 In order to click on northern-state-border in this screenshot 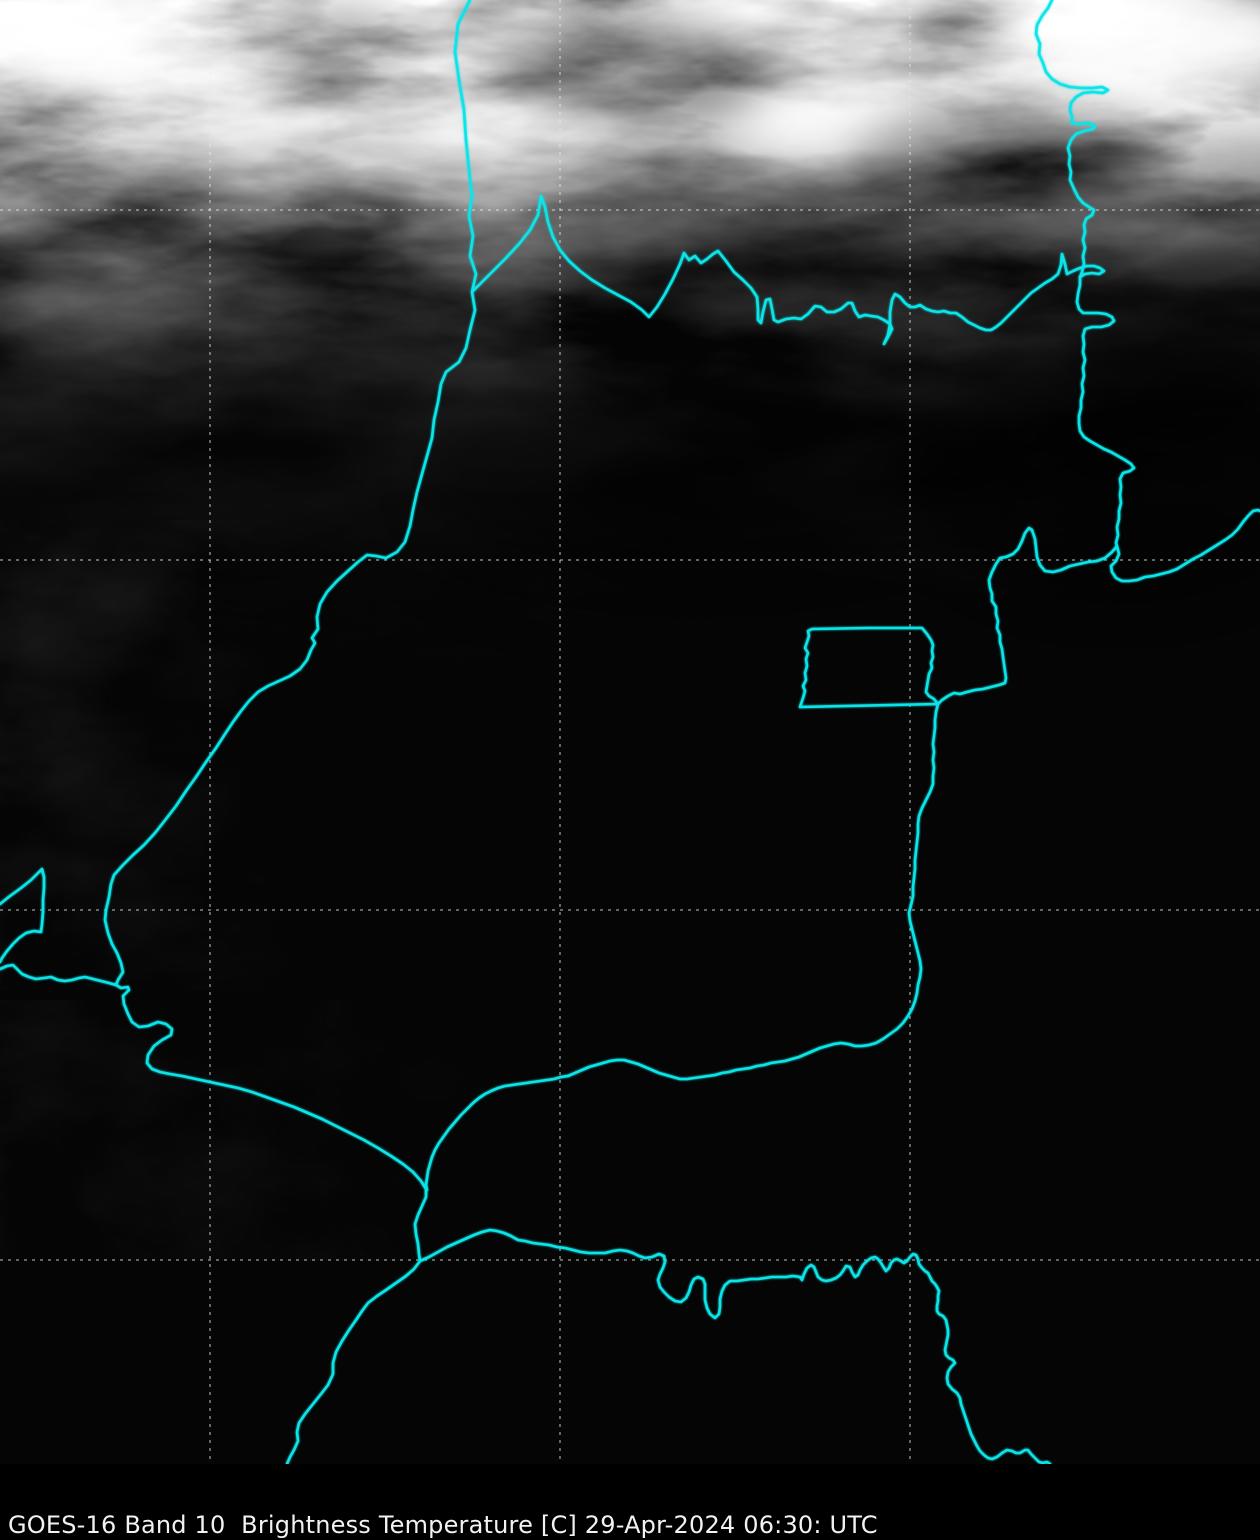, I will do `click(788, 270)`.